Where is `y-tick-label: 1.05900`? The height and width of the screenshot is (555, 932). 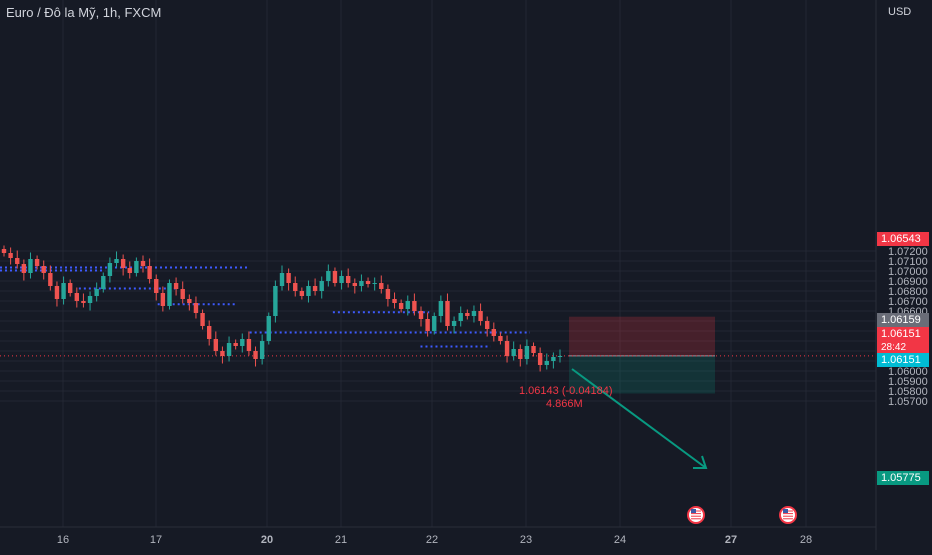
y-tick-label: 1.05900 is located at coordinates (908, 382).